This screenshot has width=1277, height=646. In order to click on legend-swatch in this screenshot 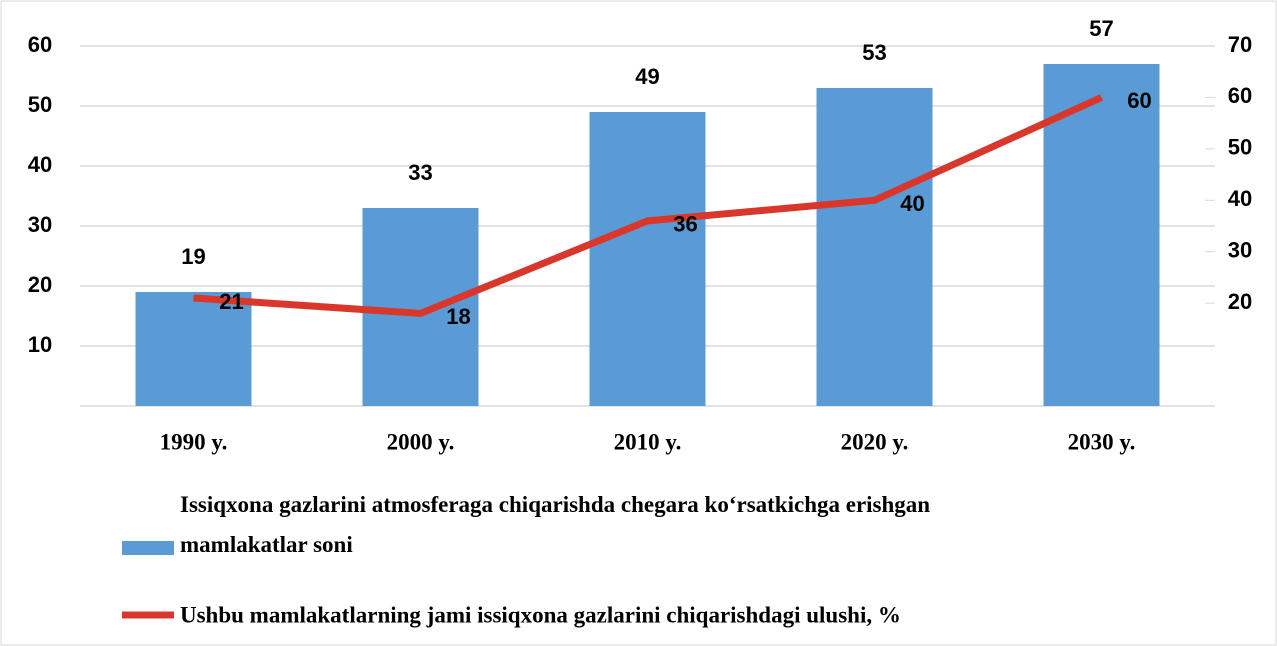, I will do `click(148, 548)`.